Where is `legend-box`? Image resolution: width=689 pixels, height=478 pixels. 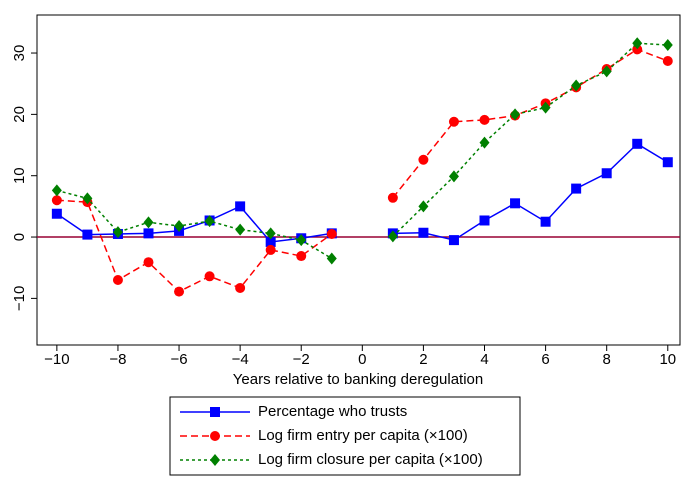 legend-box is located at coordinates (345, 436).